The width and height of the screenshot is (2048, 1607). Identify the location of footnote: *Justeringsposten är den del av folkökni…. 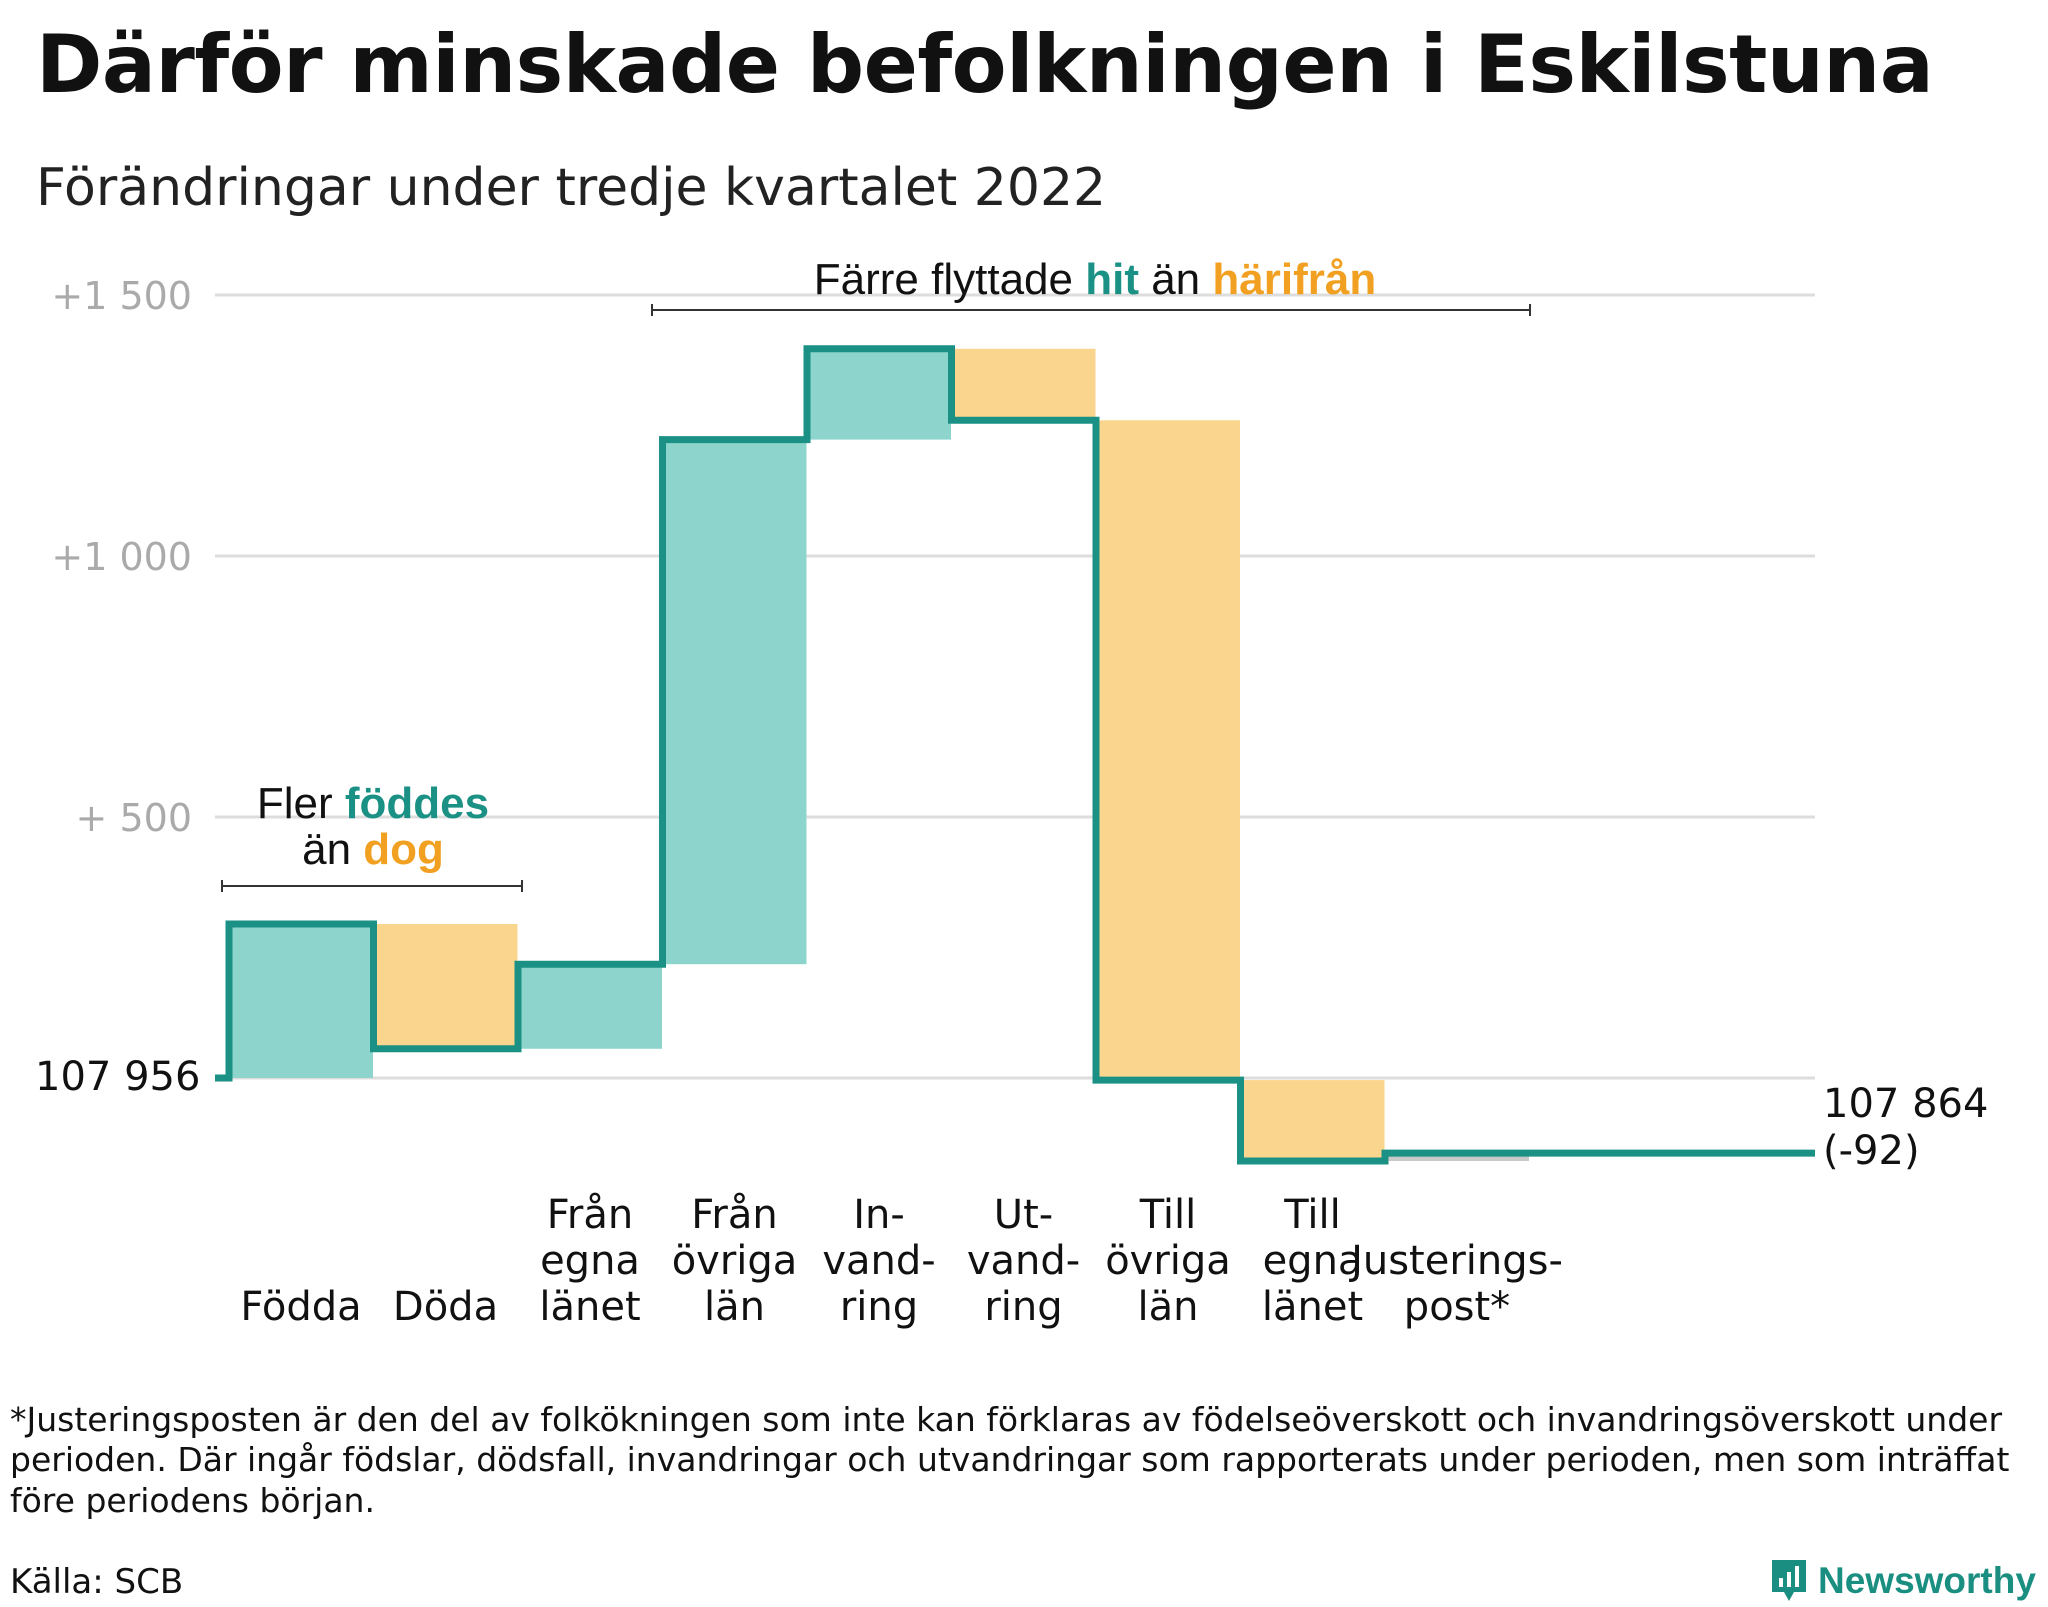
(1010, 1460).